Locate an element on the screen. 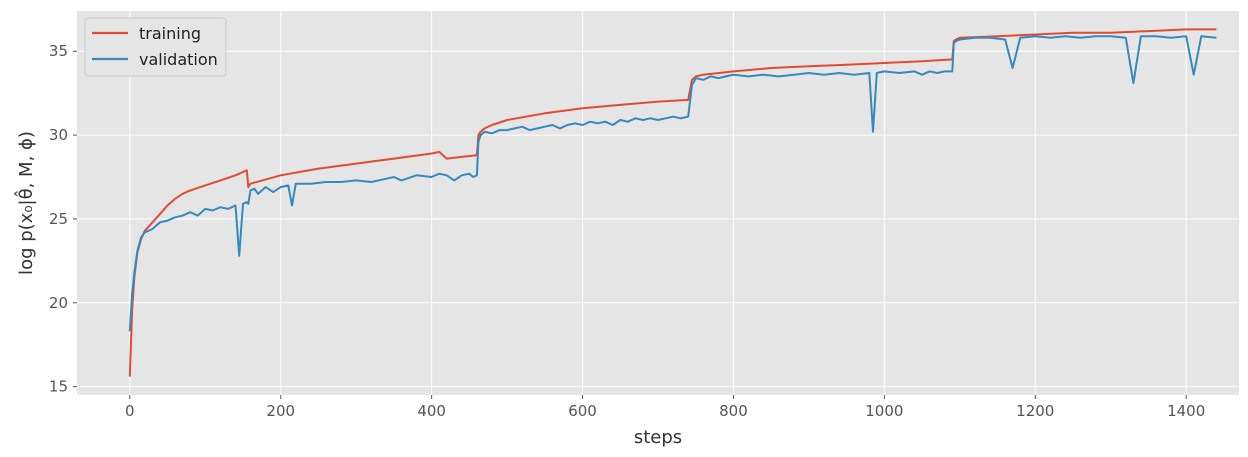  x-tick-label: 800 is located at coordinates (733, 411).